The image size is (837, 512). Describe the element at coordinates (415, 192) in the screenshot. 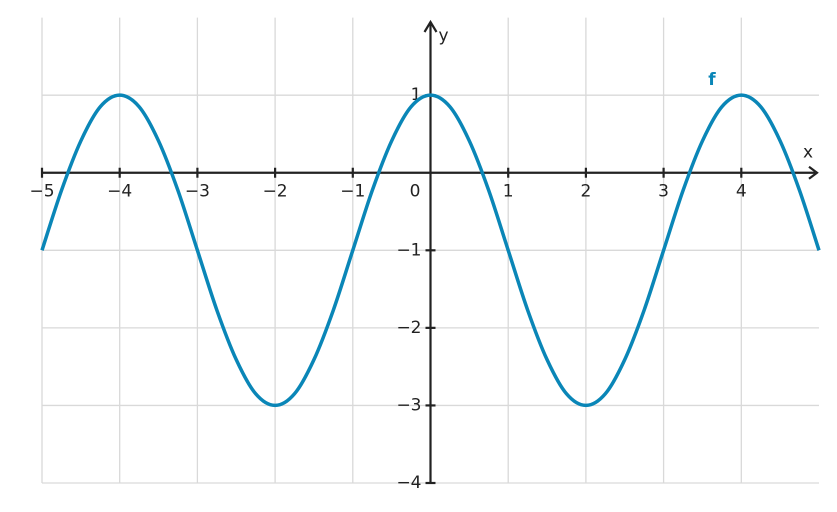

I see `x-tick-label: 0` at that location.